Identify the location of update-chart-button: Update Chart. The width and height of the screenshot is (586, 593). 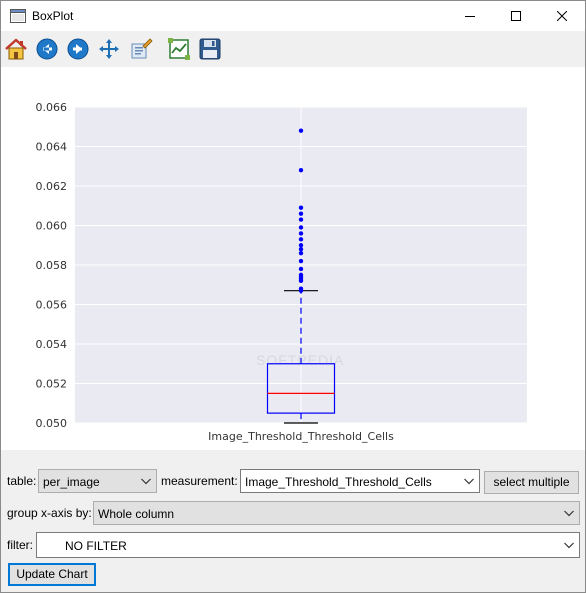
(52, 574).